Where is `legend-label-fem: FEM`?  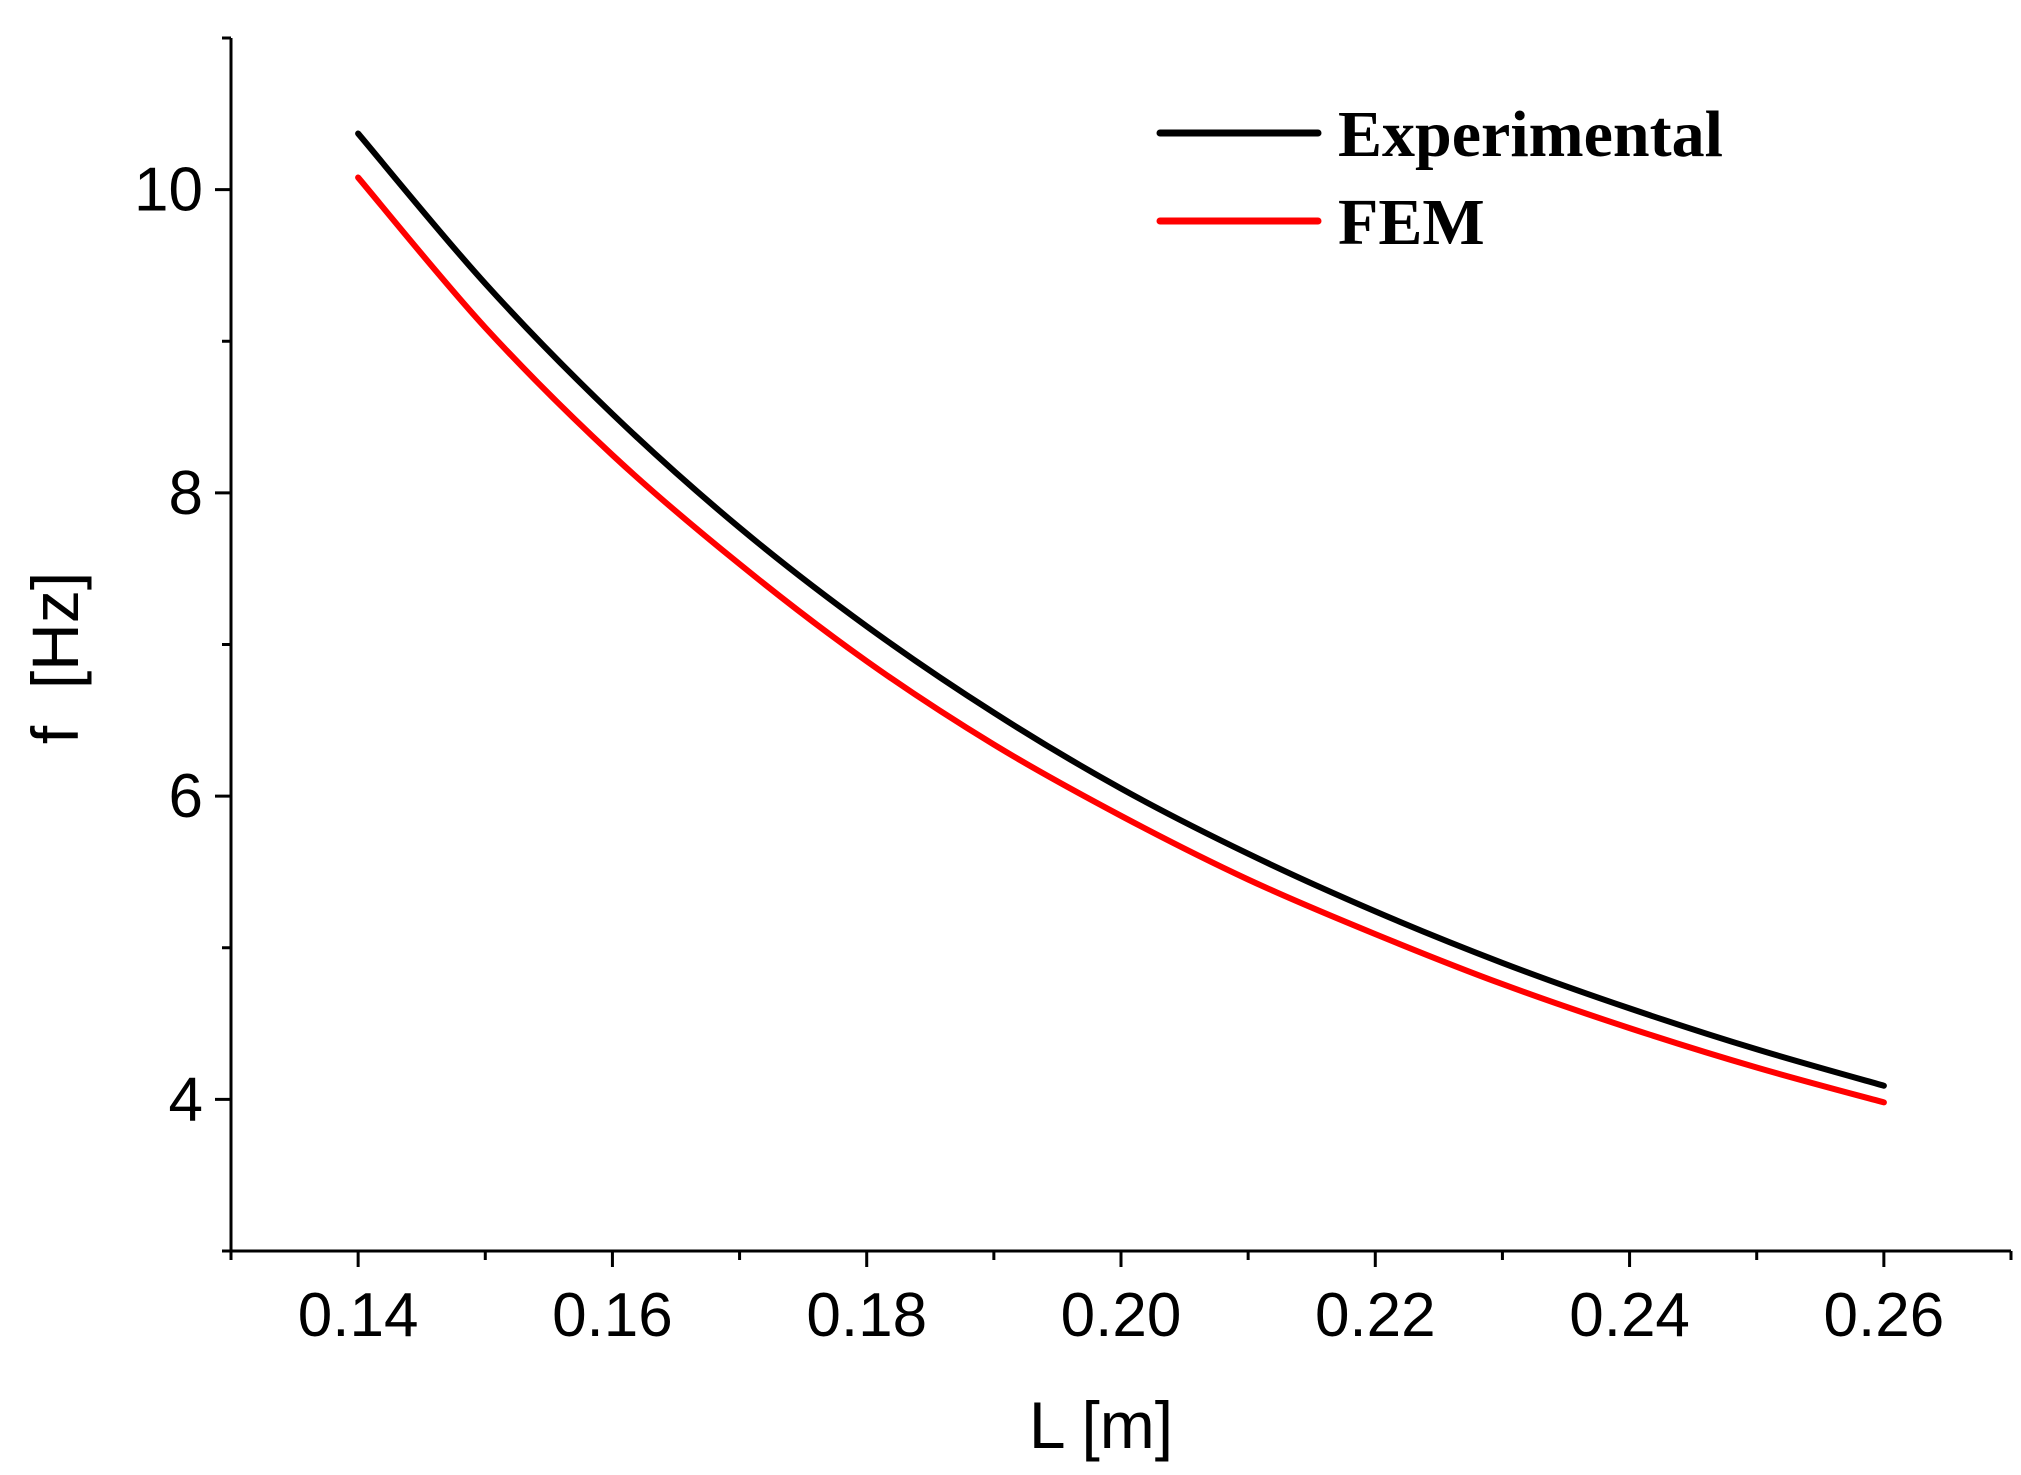 legend-label-fem: FEM is located at coordinates (1411, 222).